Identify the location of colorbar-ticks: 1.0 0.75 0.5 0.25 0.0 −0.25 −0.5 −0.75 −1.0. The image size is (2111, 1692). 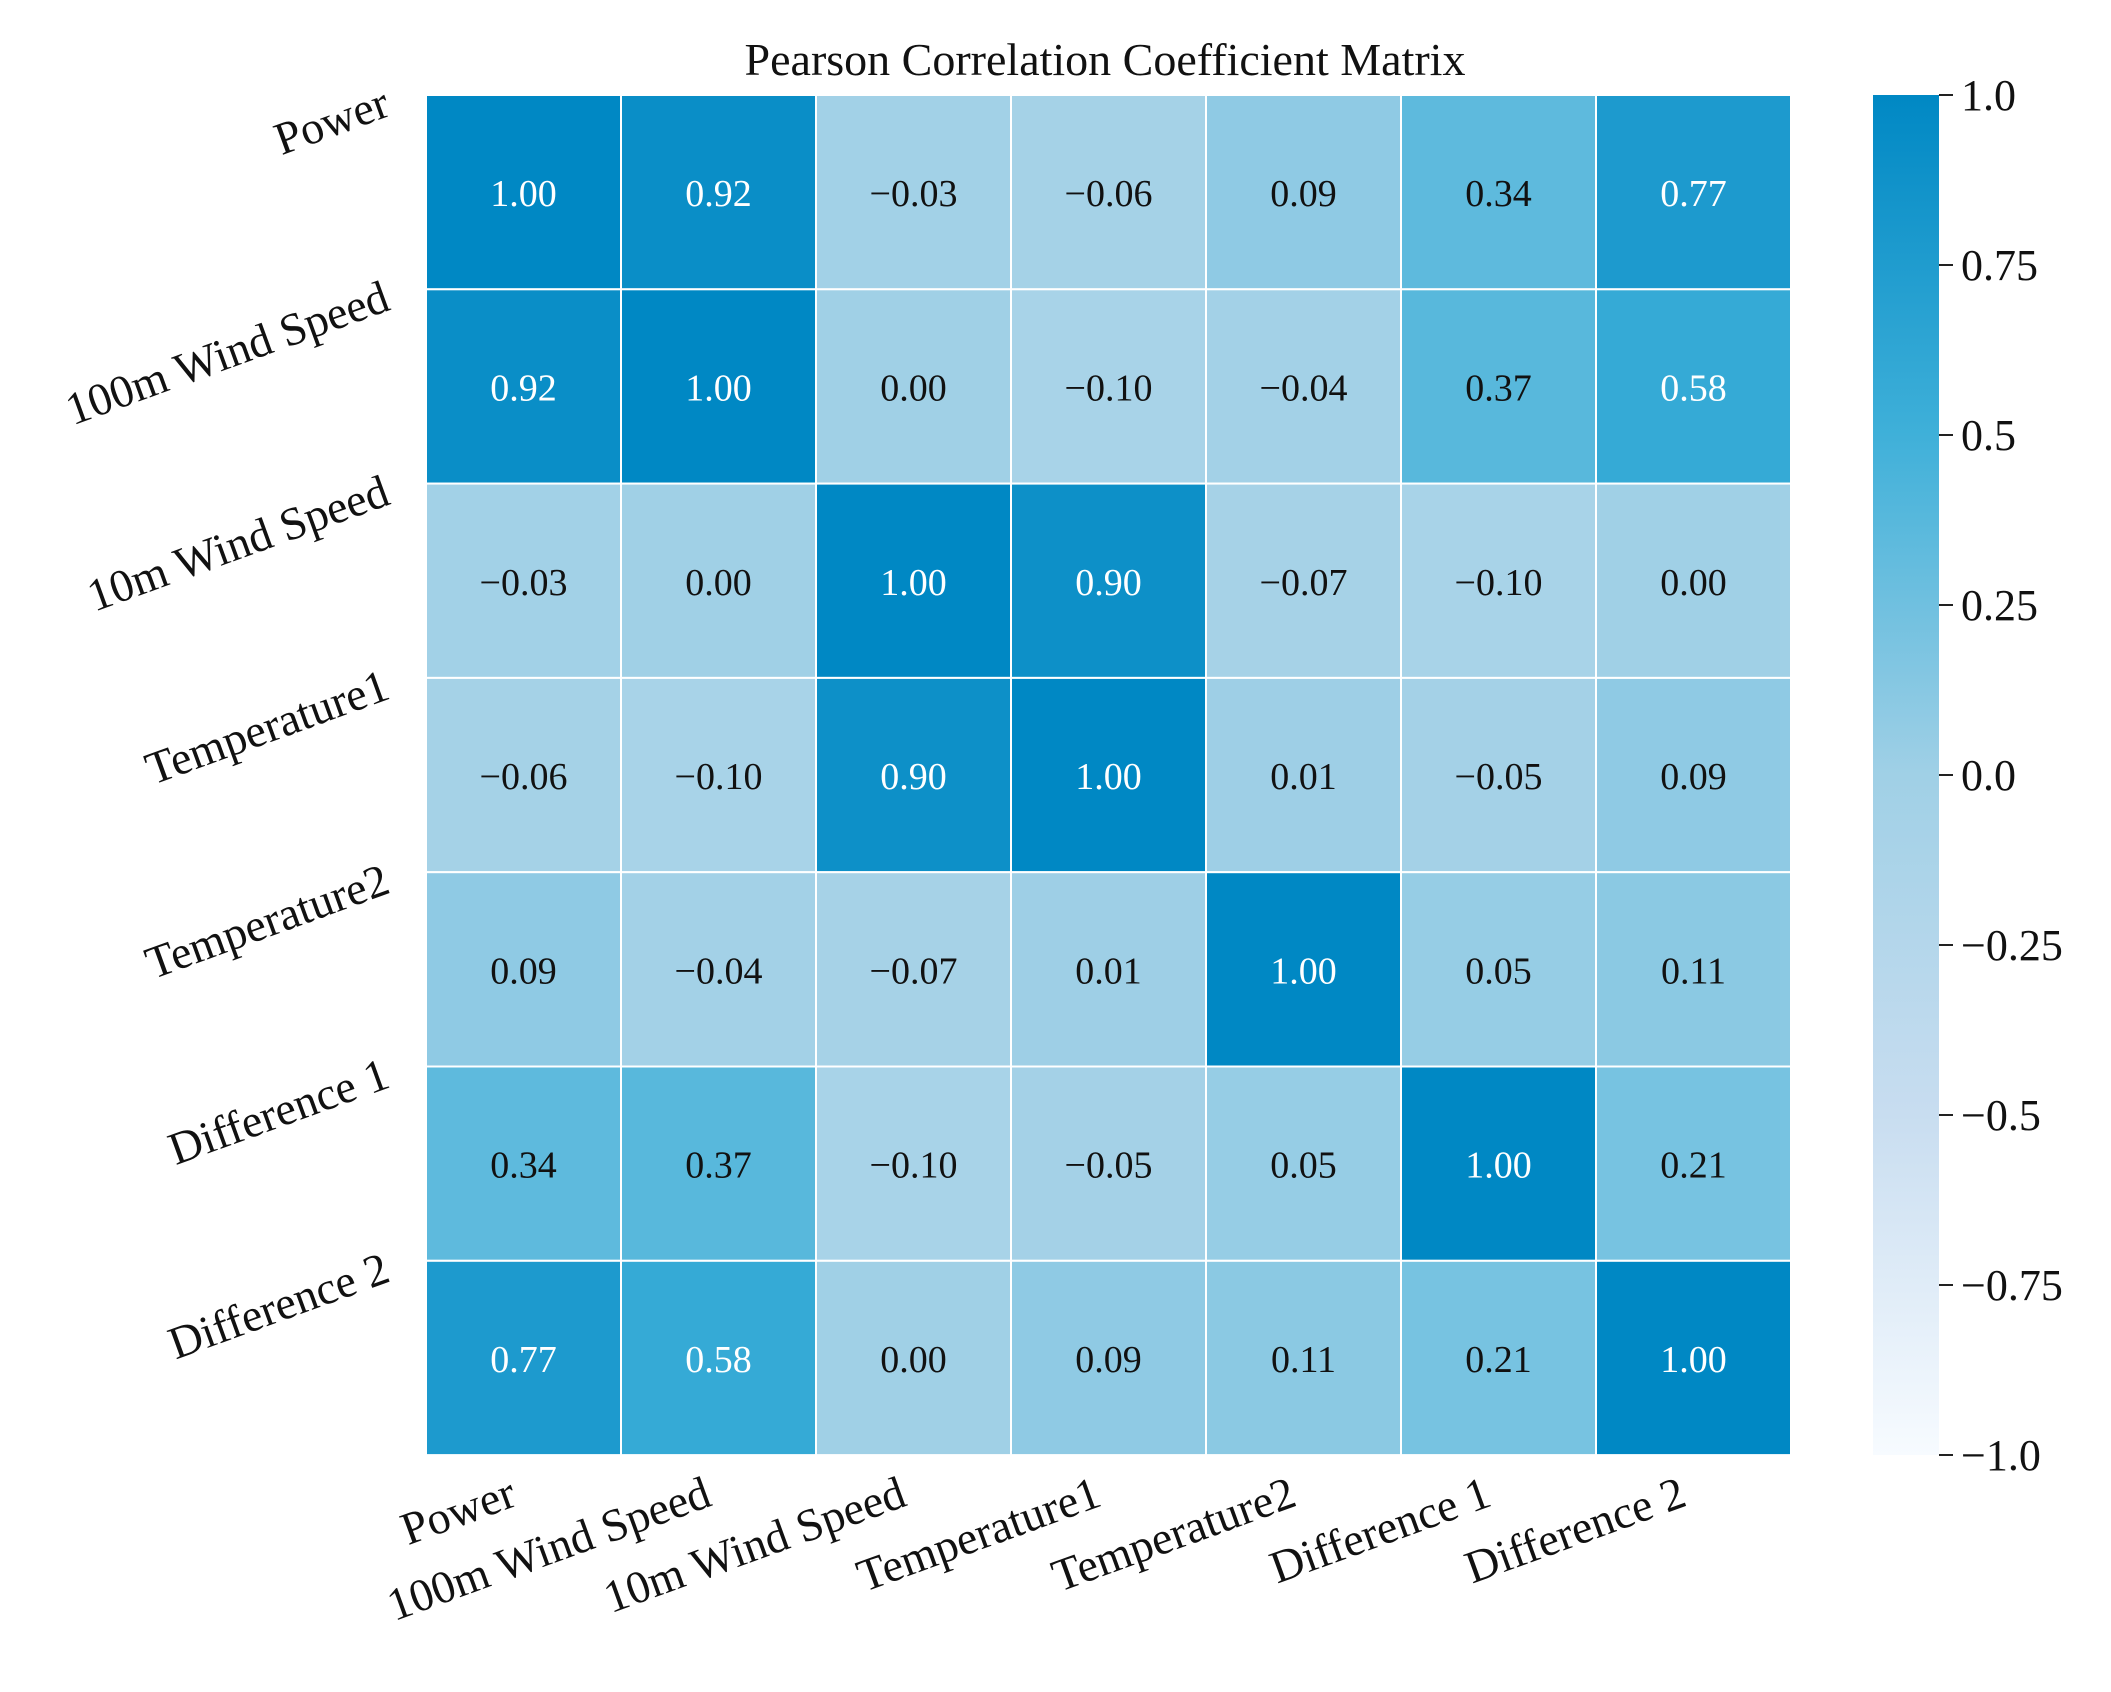
(2001, 775).